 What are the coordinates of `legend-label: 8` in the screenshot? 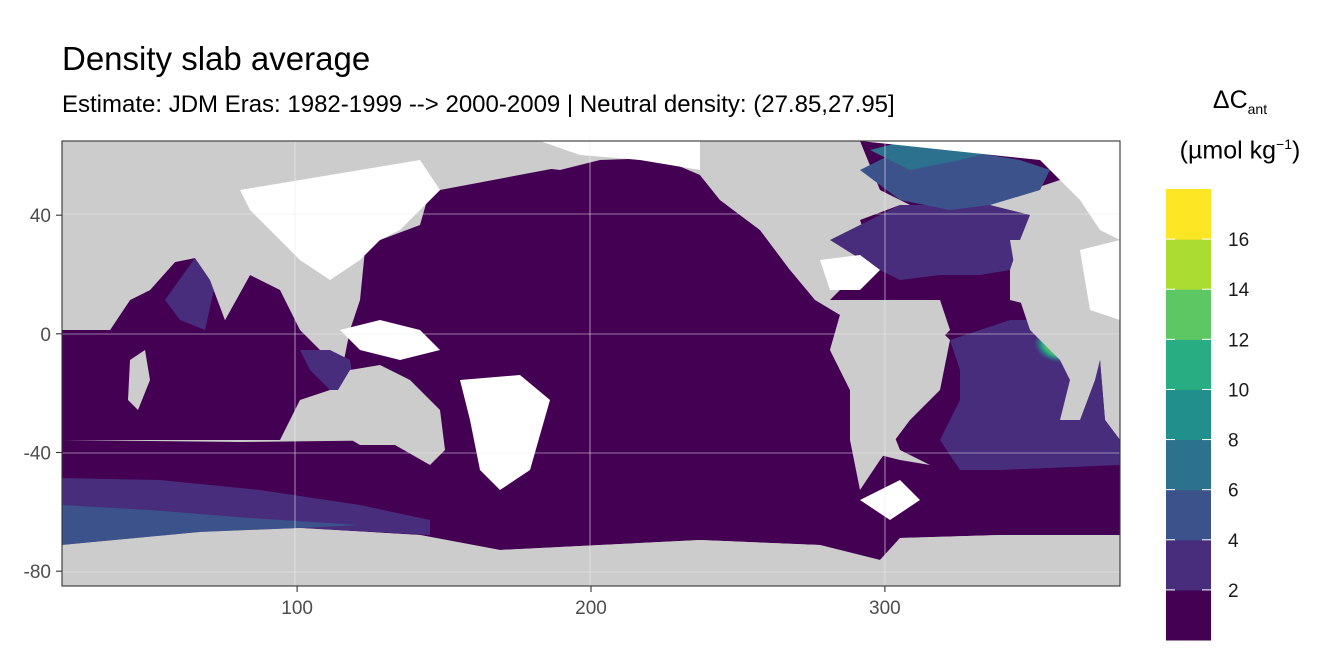 It's located at (1233, 441).